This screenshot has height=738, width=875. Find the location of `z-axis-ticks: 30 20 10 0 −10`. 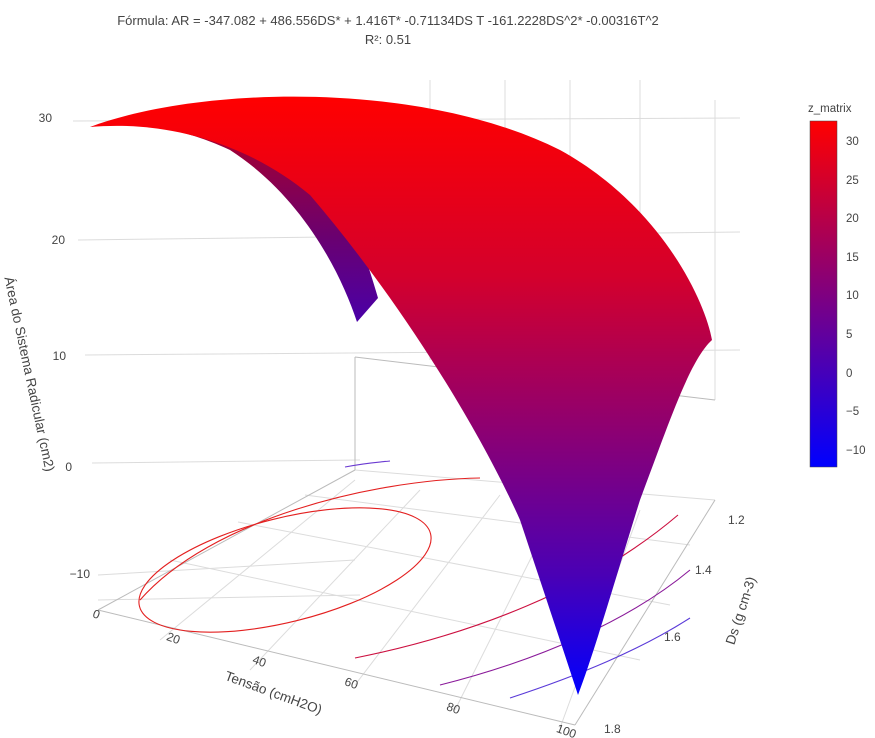

z-axis-ticks: 30 20 10 0 −10 is located at coordinates (65, 346).